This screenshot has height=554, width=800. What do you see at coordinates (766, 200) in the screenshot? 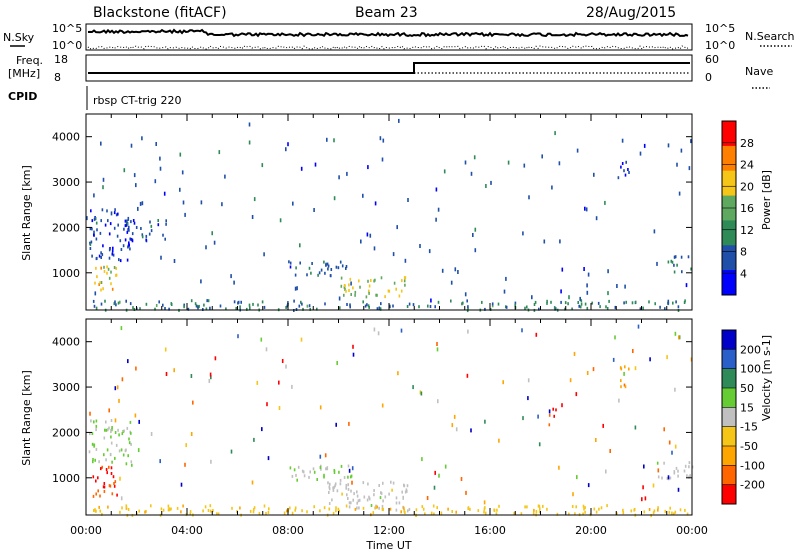
I see `power-colorbar-label: Power [dB]` at bounding box center [766, 200].